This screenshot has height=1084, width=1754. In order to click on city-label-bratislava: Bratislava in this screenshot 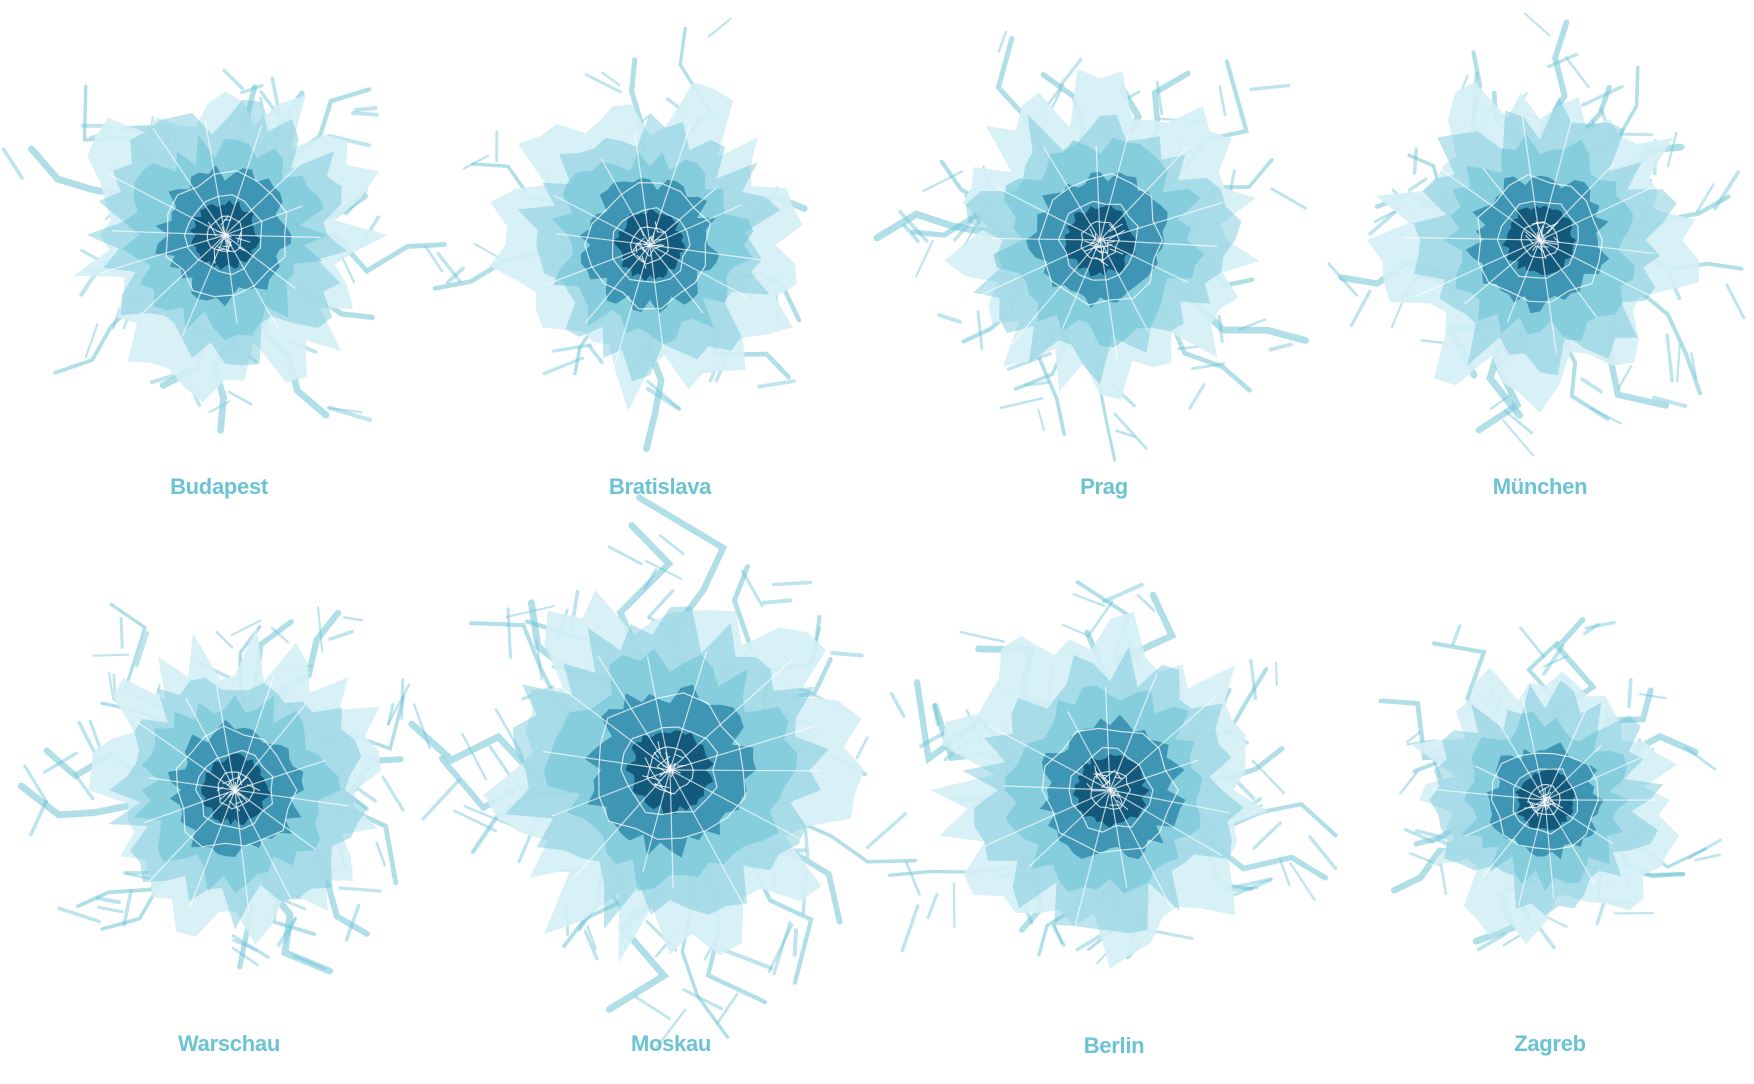, I will do `click(660, 486)`.